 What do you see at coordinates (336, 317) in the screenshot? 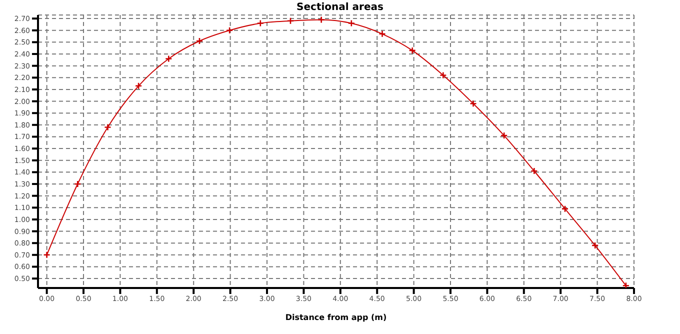
I see `x-axis-title: Distance from app (m)` at bounding box center [336, 317].